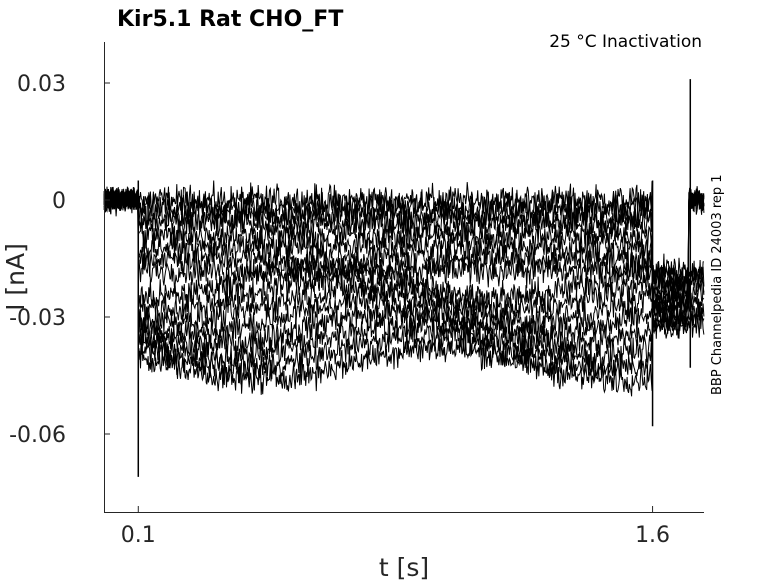  What do you see at coordinates (59, 260) in the screenshot?
I see `y-ticks: 0.03 0 -0.03 -0.06` at bounding box center [59, 260].